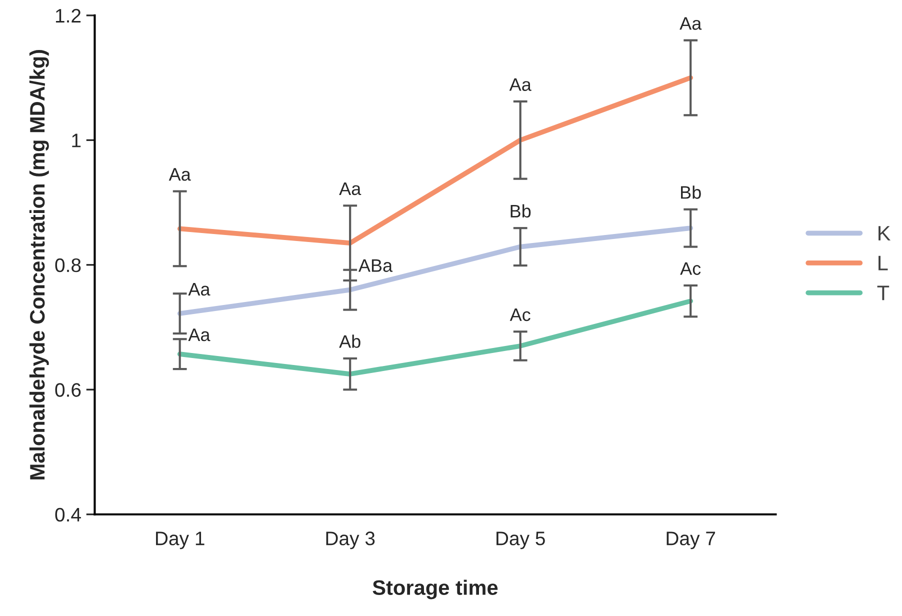 This screenshot has width=902, height=616. What do you see at coordinates (520, 541) in the screenshot?
I see `x-tick-label: Day 5` at bounding box center [520, 541].